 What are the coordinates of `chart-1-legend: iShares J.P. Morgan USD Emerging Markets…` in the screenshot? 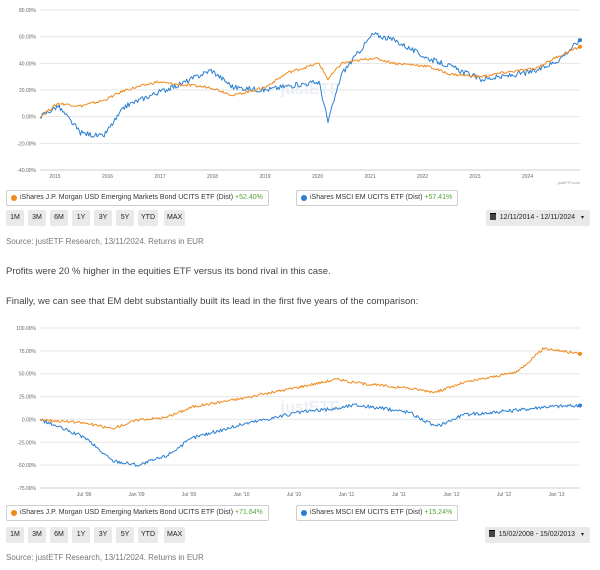 It's located at (301, 198).